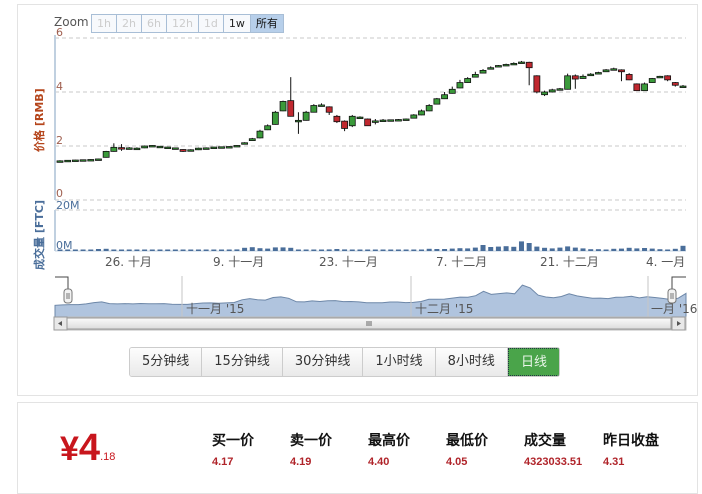  Describe the element at coordinates (233, 449) in the screenshot. I see `stat-bid: 买一价 4.17` at that location.